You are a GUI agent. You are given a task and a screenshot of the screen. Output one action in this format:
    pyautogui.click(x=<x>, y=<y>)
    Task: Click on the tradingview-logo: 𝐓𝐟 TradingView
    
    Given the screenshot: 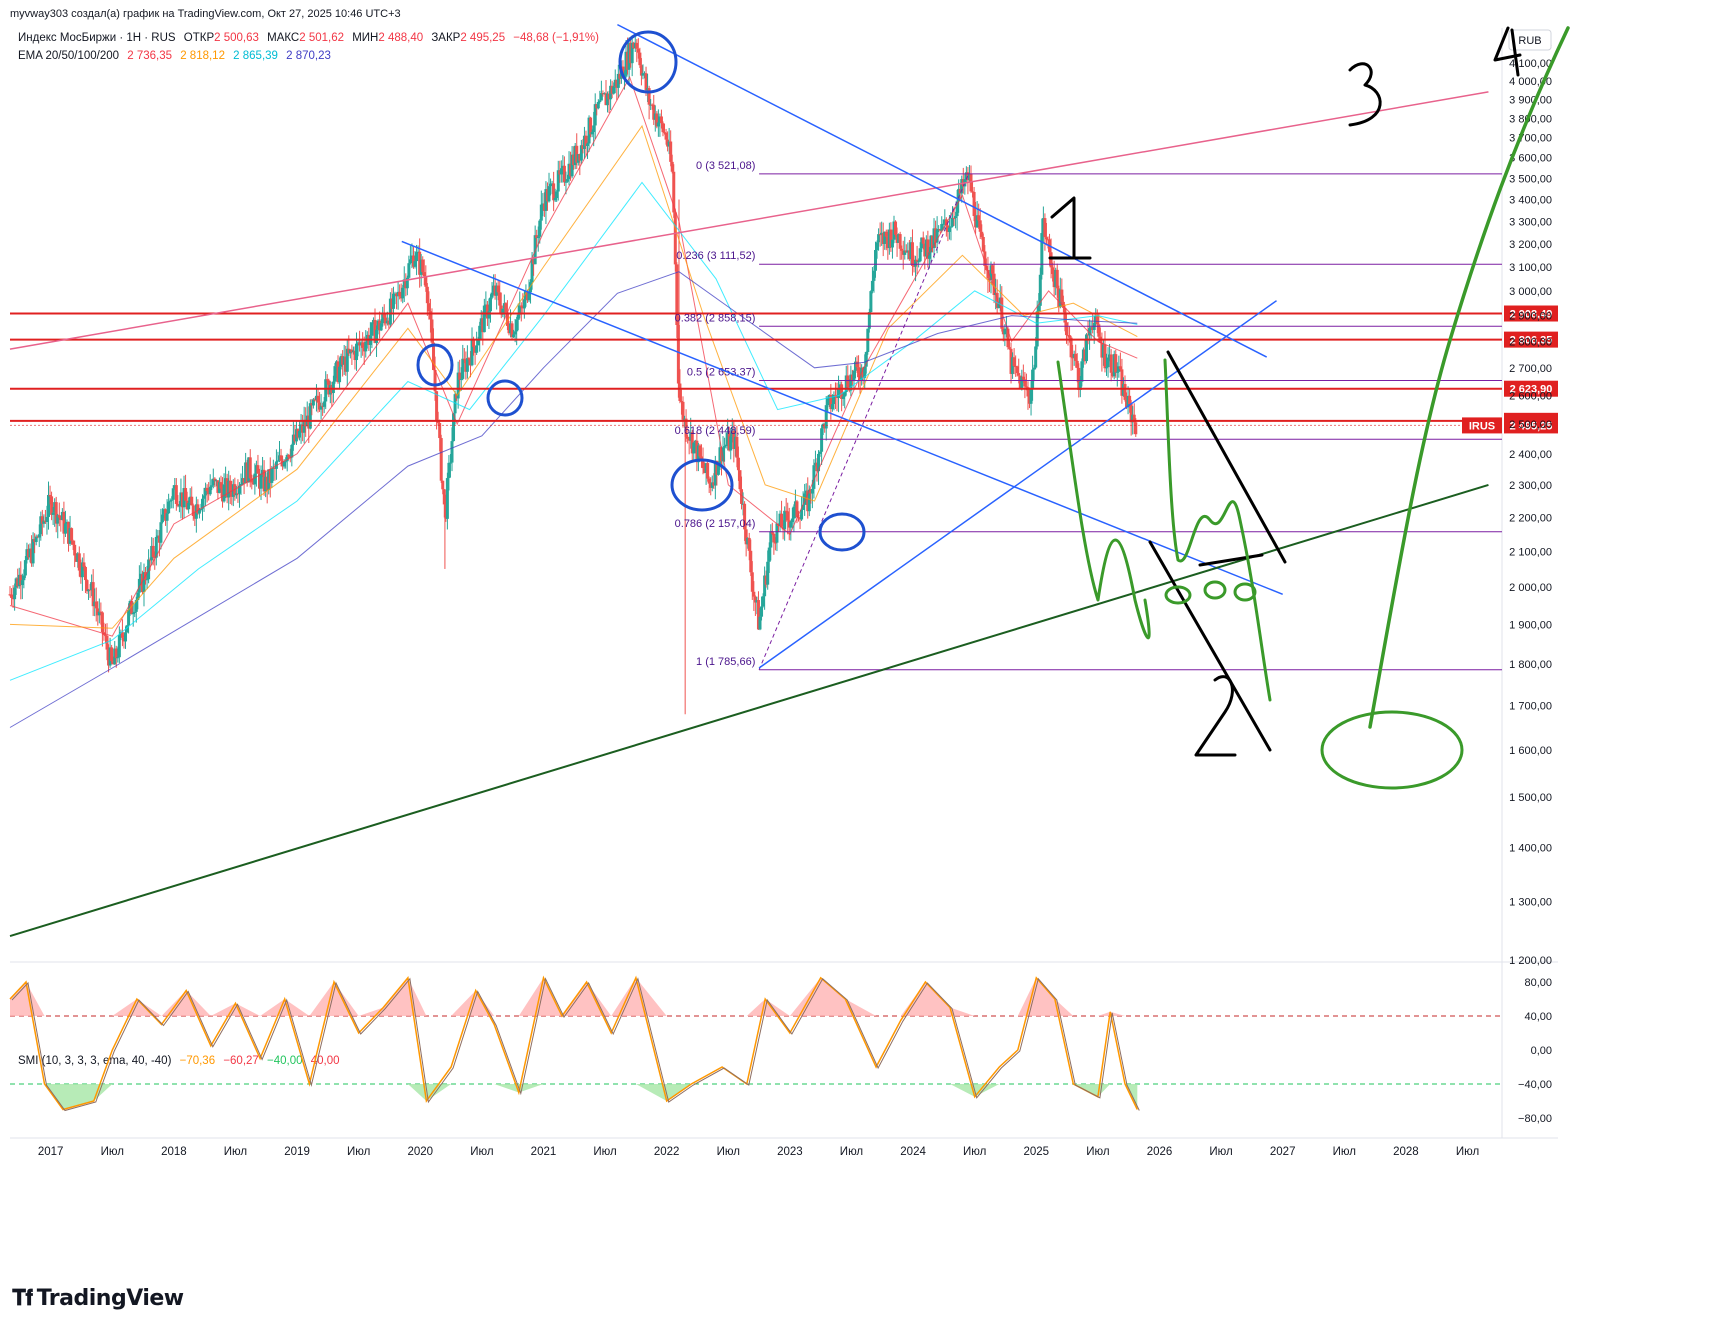 What is the action you would take?
    pyautogui.click(x=98, y=1298)
    